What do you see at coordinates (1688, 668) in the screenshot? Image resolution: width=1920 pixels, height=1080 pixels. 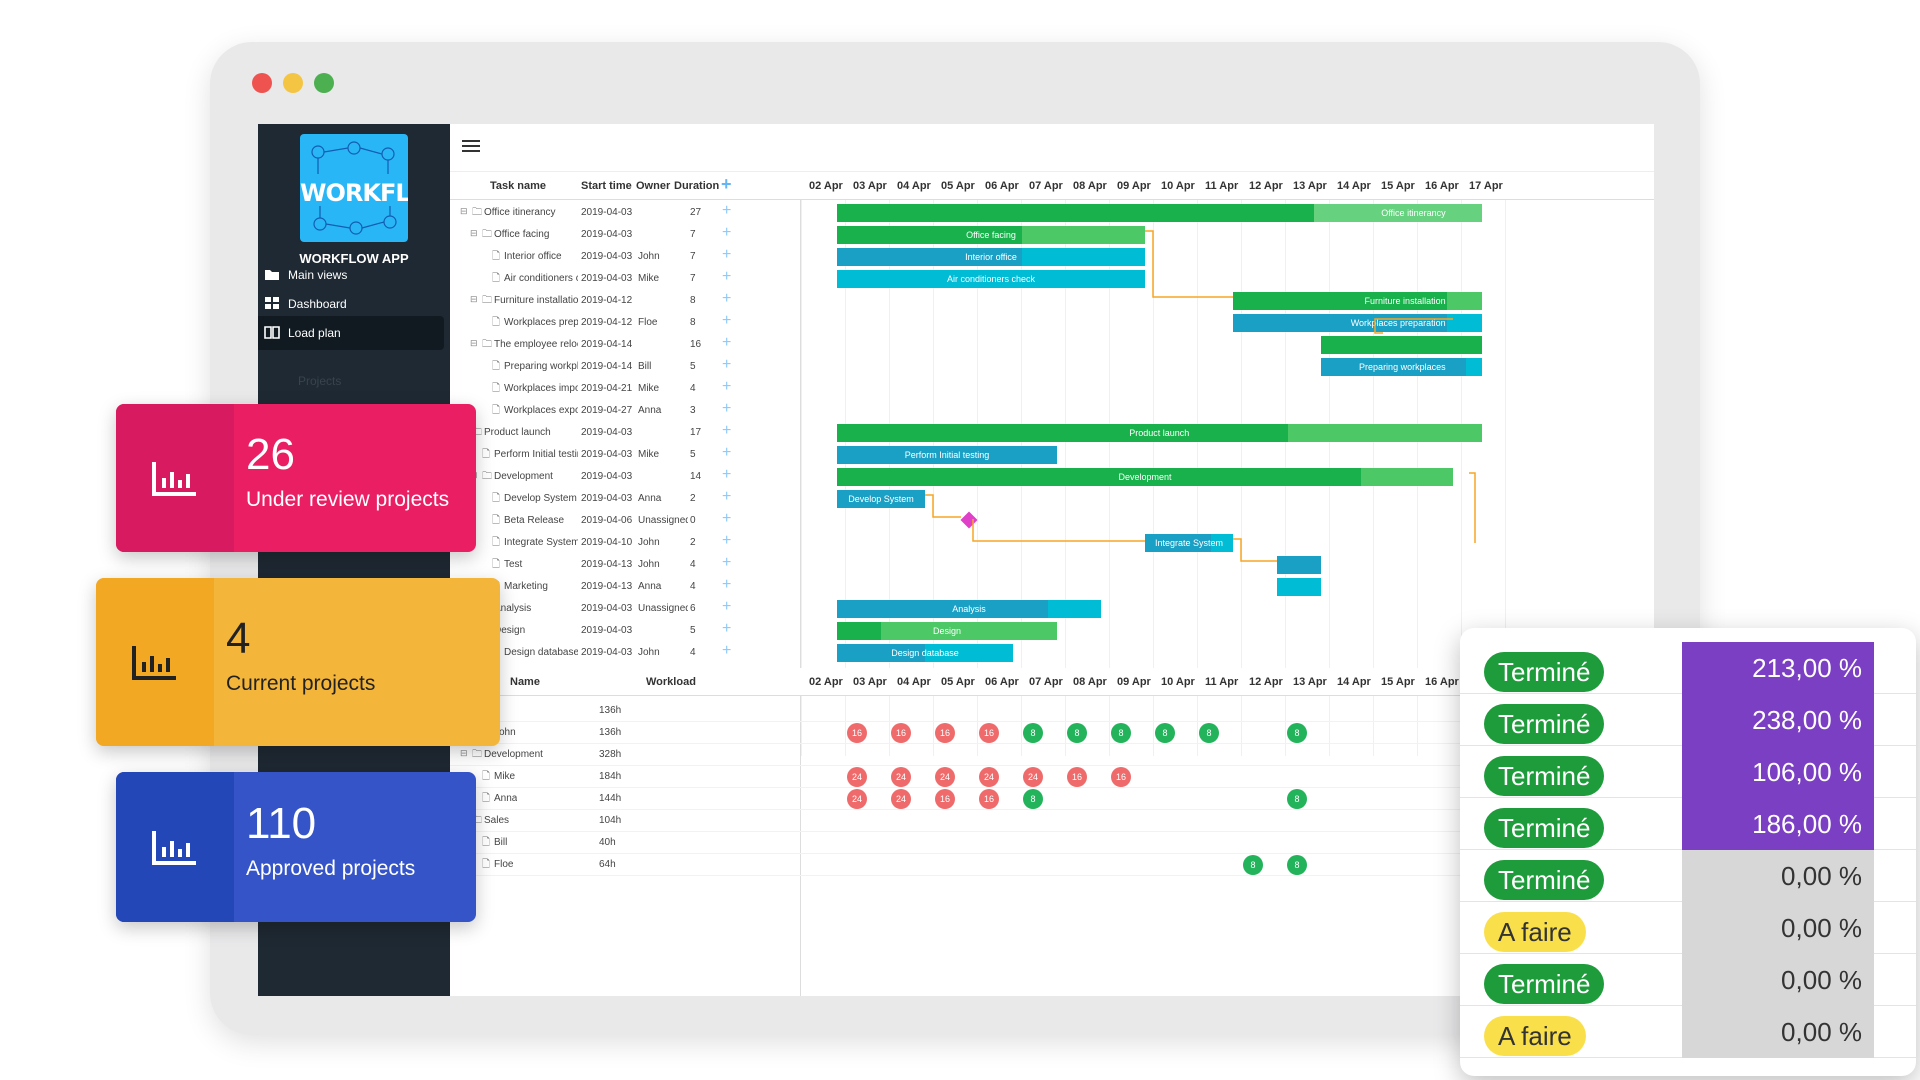 I see `status-row: Terminé213,00 %` at bounding box center [1688, 668].